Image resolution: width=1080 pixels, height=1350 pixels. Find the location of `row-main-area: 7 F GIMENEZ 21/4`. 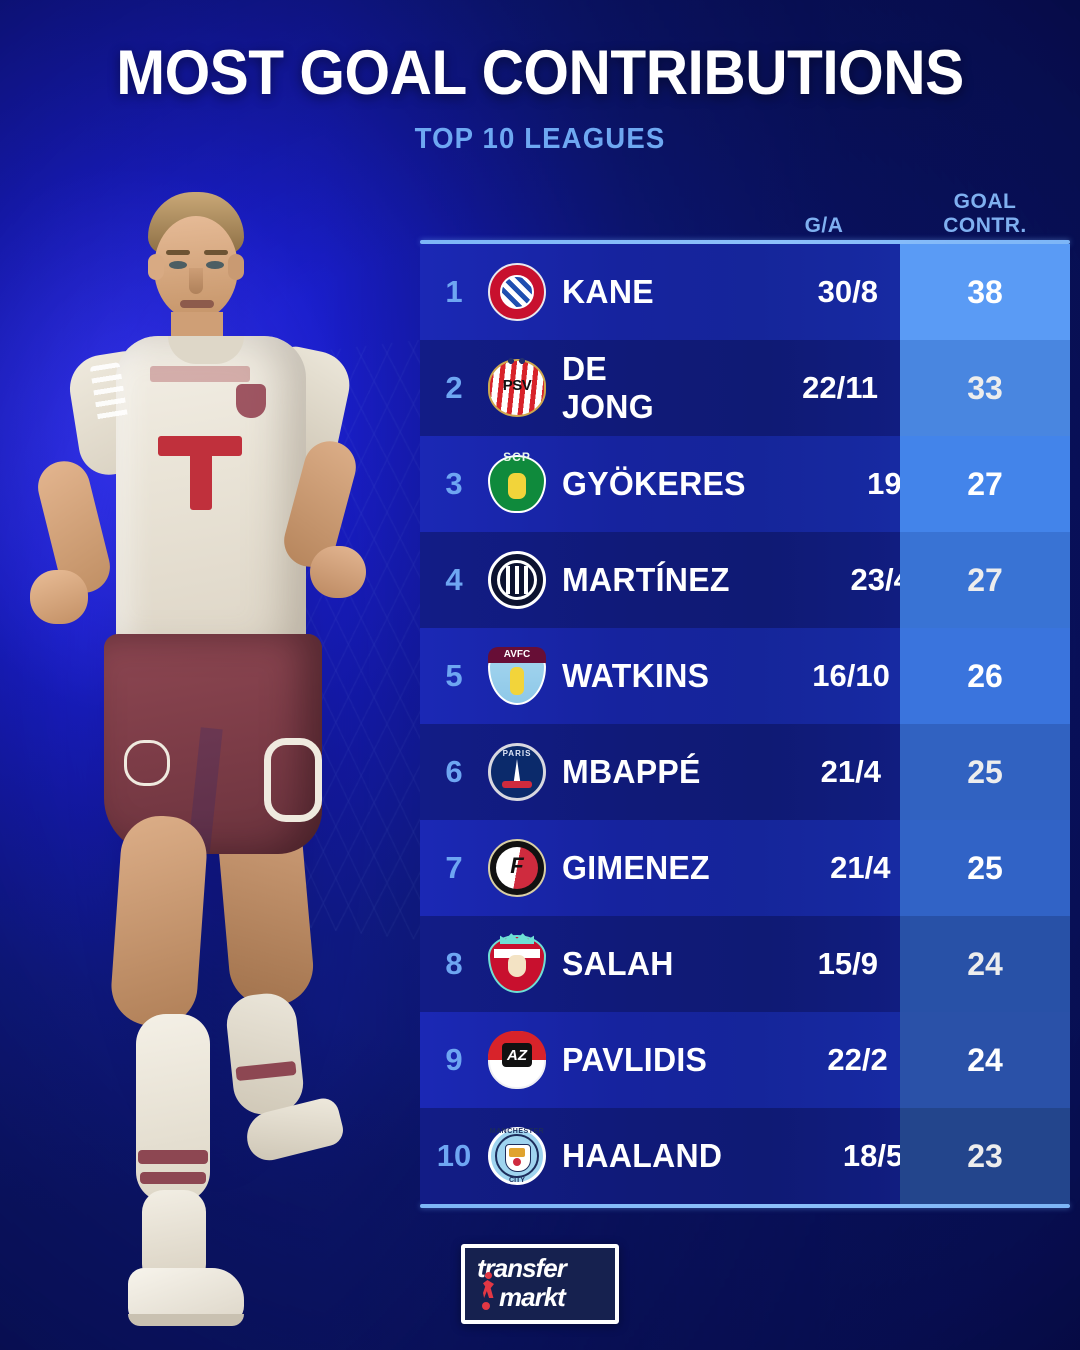

row-main-area: 7 F GIMENEZ 21/4 is located at coordinates (660, 868).